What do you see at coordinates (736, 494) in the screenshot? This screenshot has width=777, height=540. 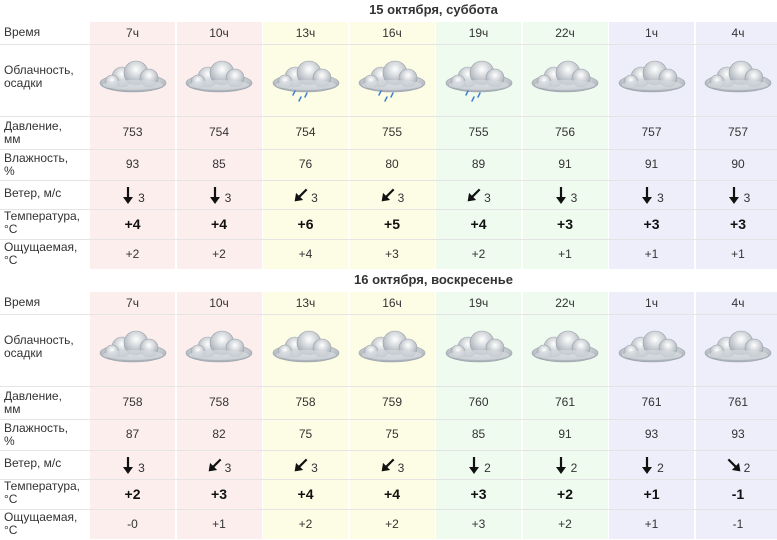 I see `cell-temp: -1` at bounding box center [736, 494].